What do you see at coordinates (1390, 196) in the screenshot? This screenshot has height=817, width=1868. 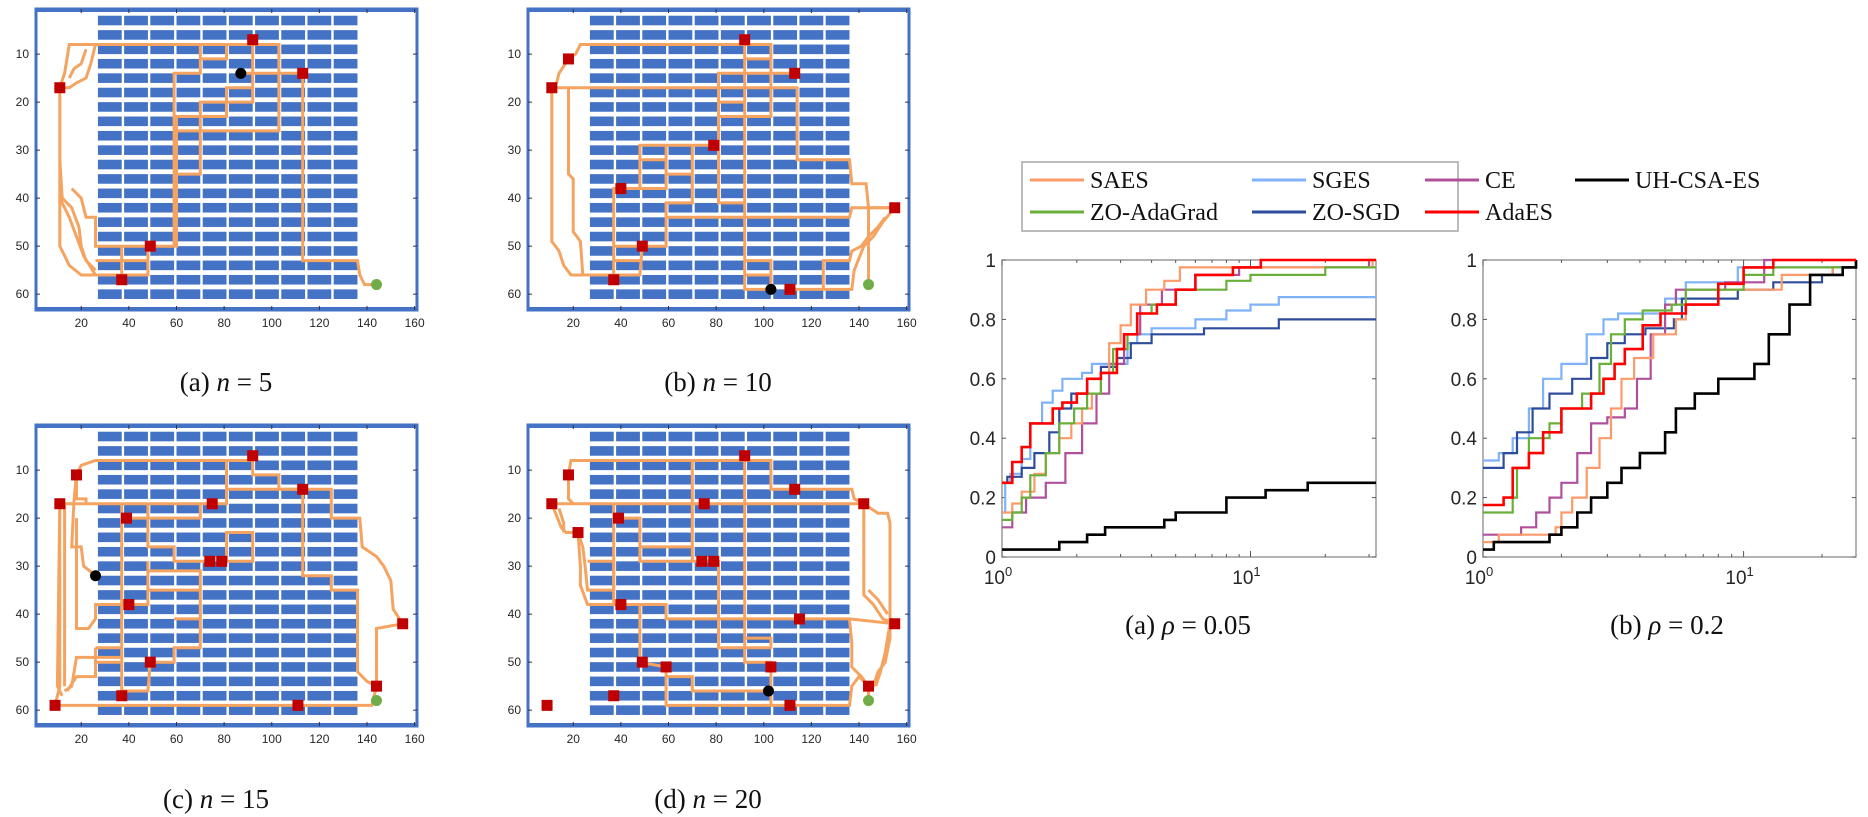 I see `legend: SAES SGES CE UH-CSA-ES ZO-AdaGrad ZO-SGD AdaES` at bounding box center [1390, 196].